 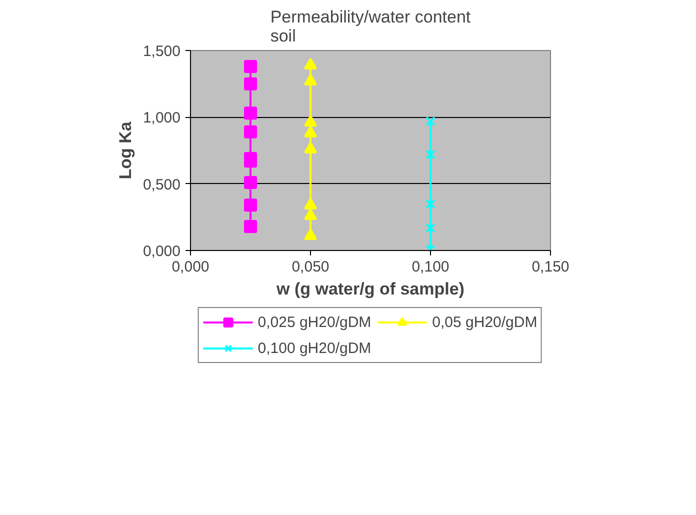 I want to click on legend-label: 0,100 gH20/gDM, so click(x=315, y=348).